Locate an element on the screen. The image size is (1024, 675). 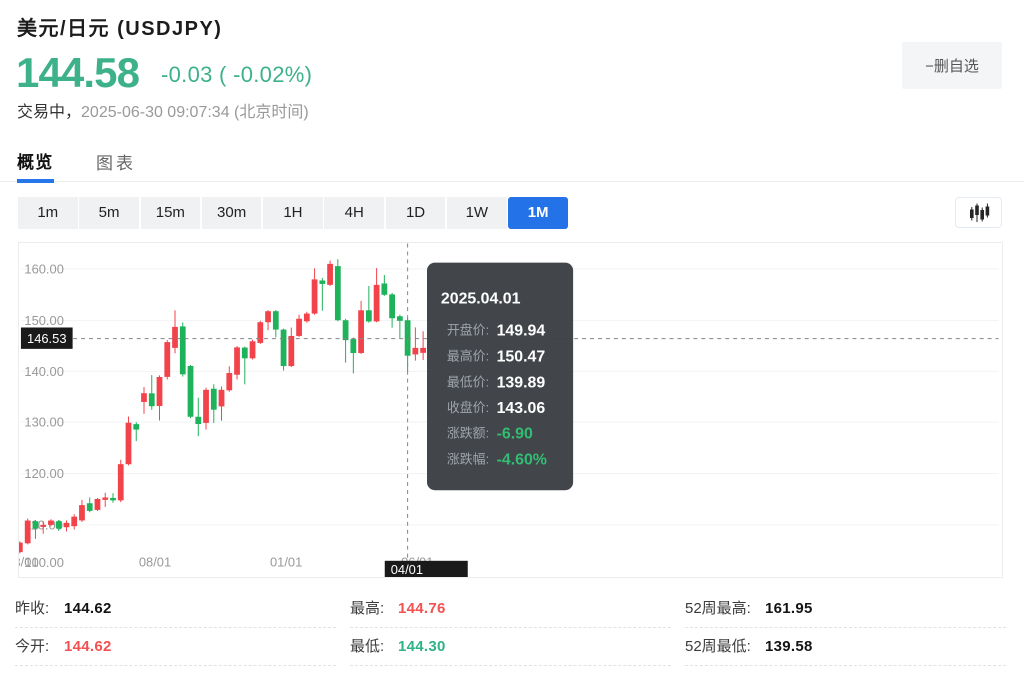
svg-text: 涨跌幅: is located at coordinates (468, 458).